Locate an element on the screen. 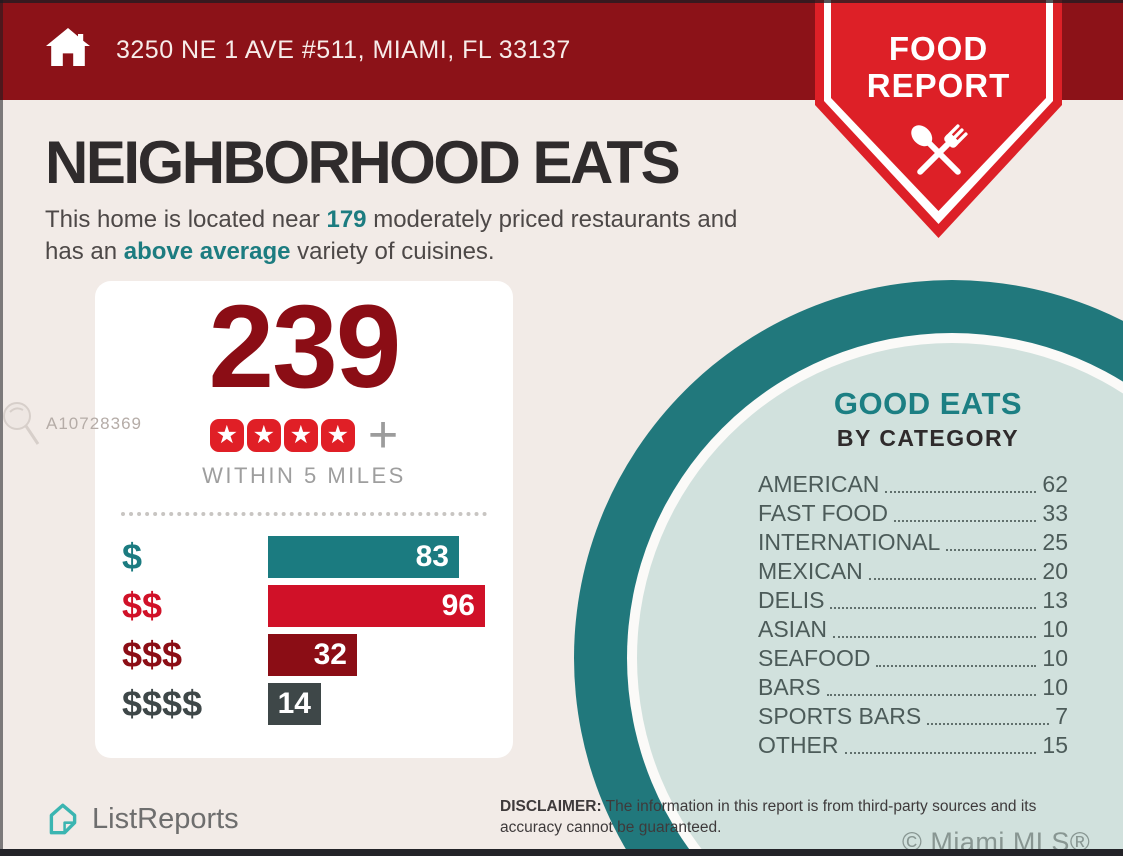  category-label: OTHER is located at coordinates (798, 745).